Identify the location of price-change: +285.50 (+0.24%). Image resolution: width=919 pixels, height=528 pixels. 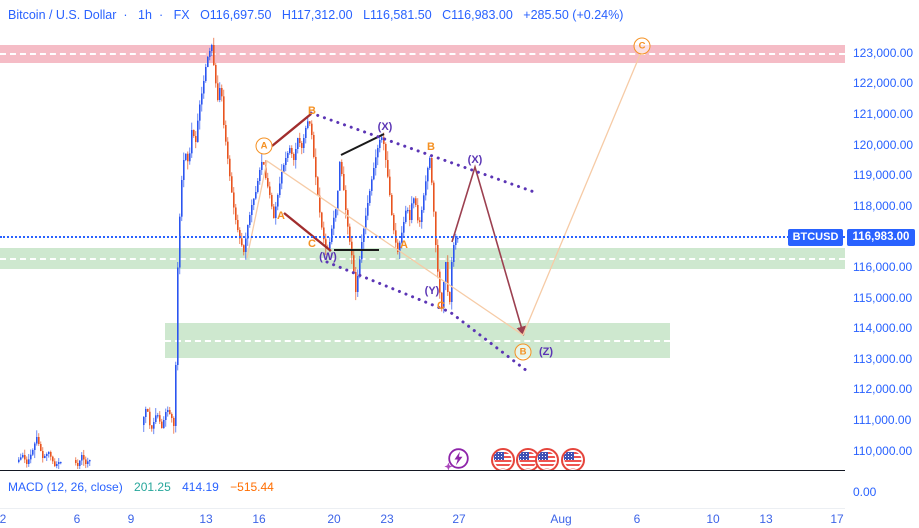
(573, 15).